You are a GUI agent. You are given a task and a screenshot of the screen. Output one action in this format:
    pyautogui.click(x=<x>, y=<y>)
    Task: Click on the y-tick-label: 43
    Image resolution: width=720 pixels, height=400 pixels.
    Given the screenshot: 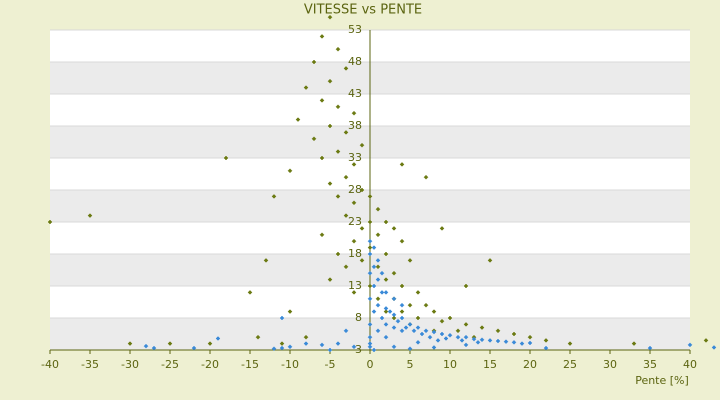 What is the action you would take?
    pyautogui.click(x=355, y=93)
    